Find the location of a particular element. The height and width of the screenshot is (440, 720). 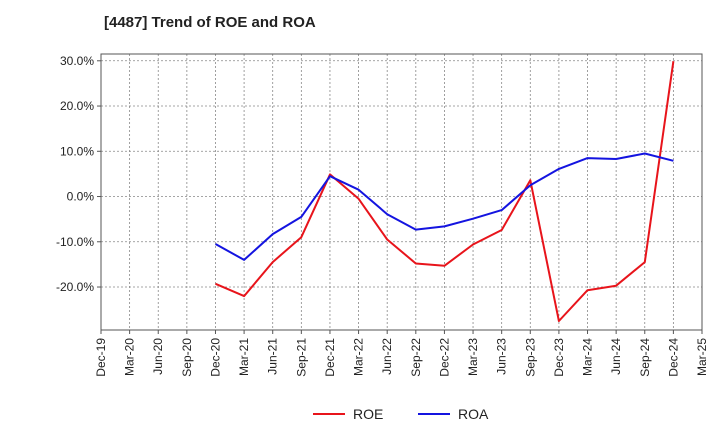

x-tick-label: Mar-20 is located at coordinates (130, 357).